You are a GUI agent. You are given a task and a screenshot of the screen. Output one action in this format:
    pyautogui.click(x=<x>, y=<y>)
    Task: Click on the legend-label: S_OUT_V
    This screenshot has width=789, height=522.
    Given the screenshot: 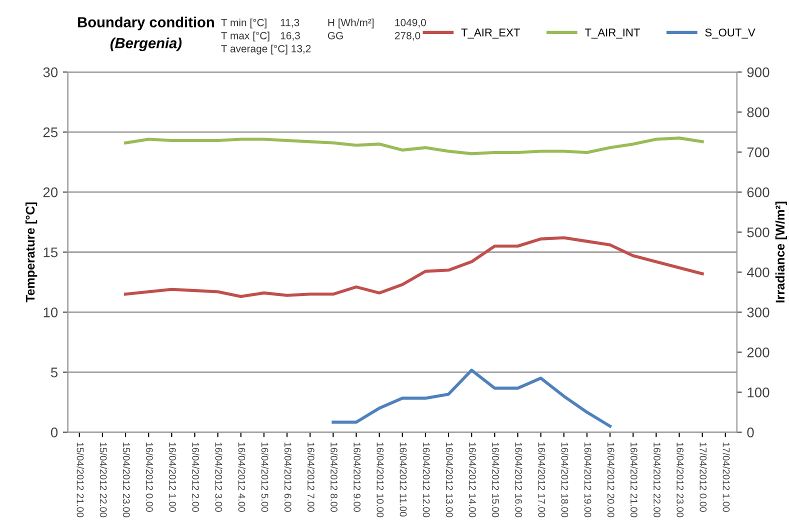 What is the action you would take?
    pyautogui.click(x=730, y=33)
    